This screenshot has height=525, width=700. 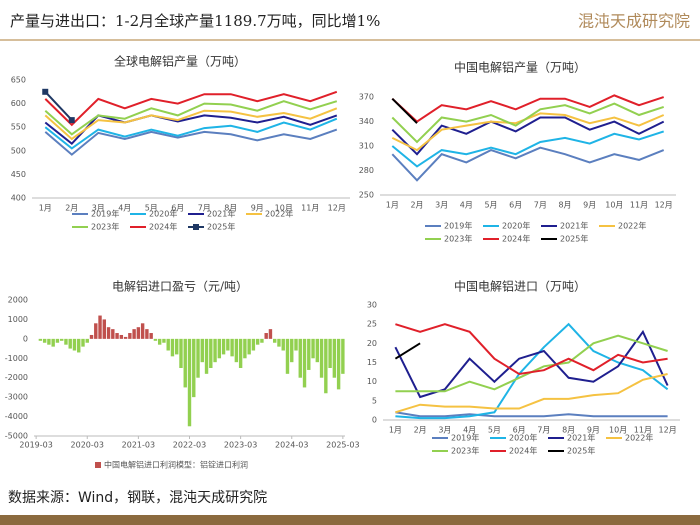 I want to click on legend-swatch, so click(x=98, y=465).